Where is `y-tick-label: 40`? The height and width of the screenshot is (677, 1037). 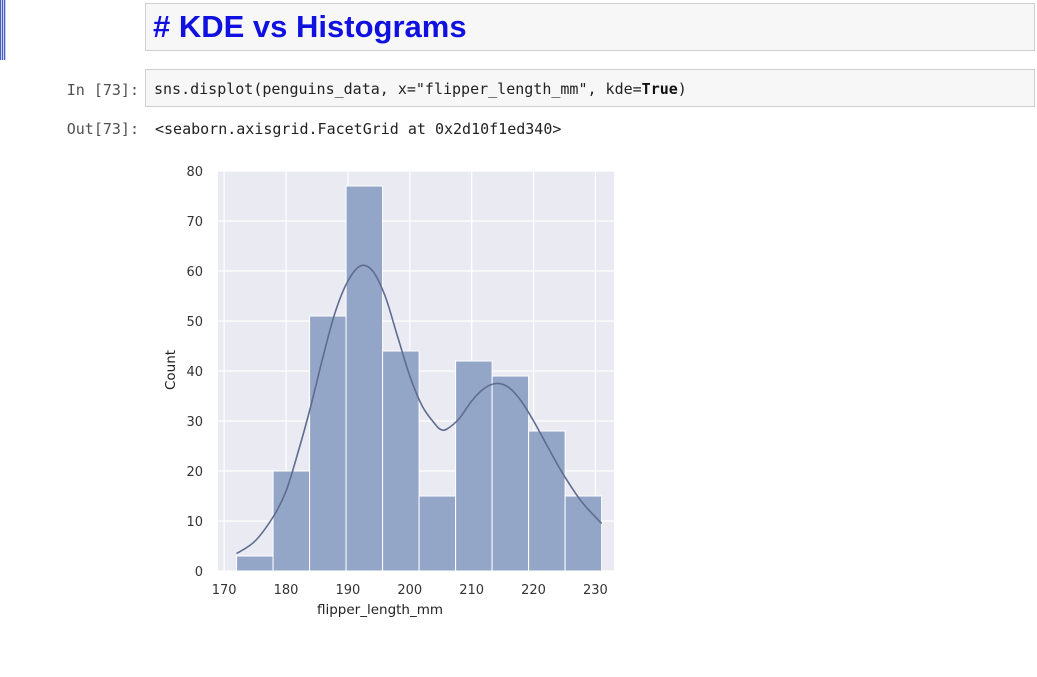
y-tick-label: 40 is located at coordinates (194, 372).